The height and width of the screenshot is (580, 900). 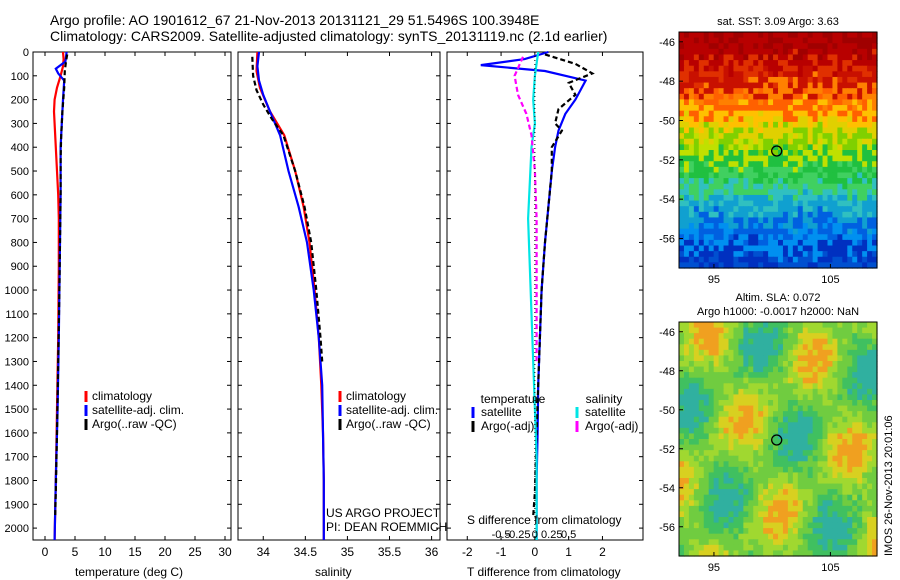 I want to click on temperature-ytick-label: 800, so click(x=20, y=243).